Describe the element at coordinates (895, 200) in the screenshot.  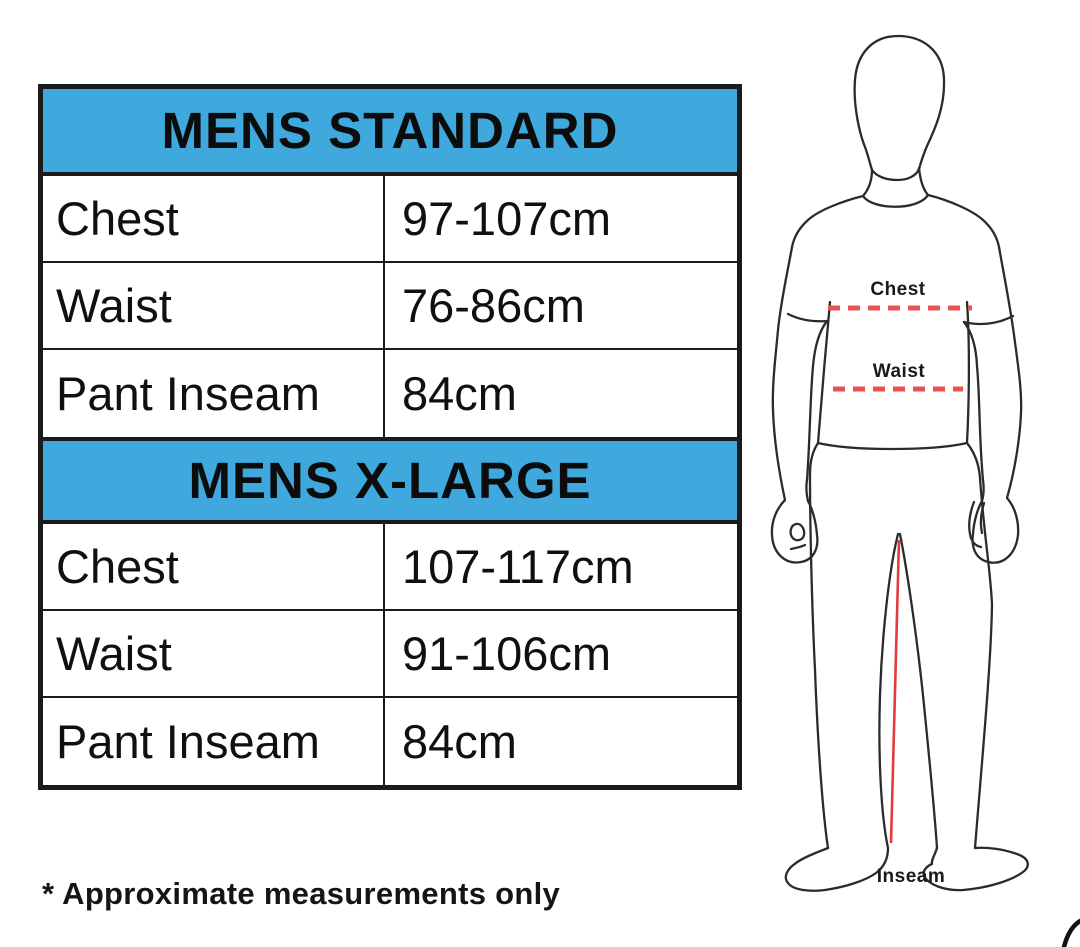
I see `figure-collar-outline` at that location.